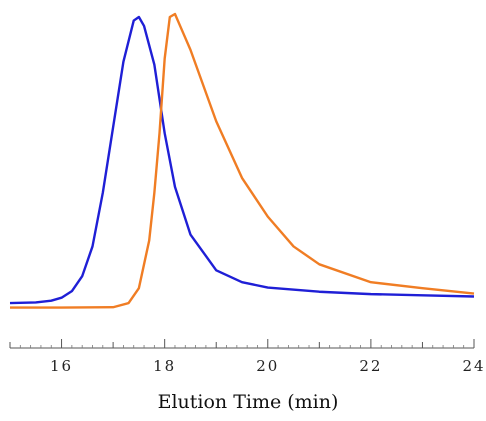 This screenshot has height=421, width=486. What do you see at coordinates (248, 402) in the screenshot?
I see `x-axis-label: Elution Time (min)` at bounding box center [248, 402].